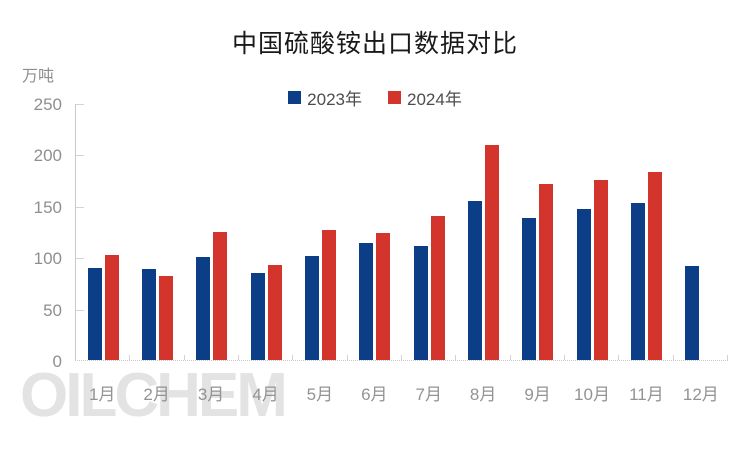 This screenshot has height=460, width=750. I want to click on x-axis-label-2月: 2月, so click(156, 394).